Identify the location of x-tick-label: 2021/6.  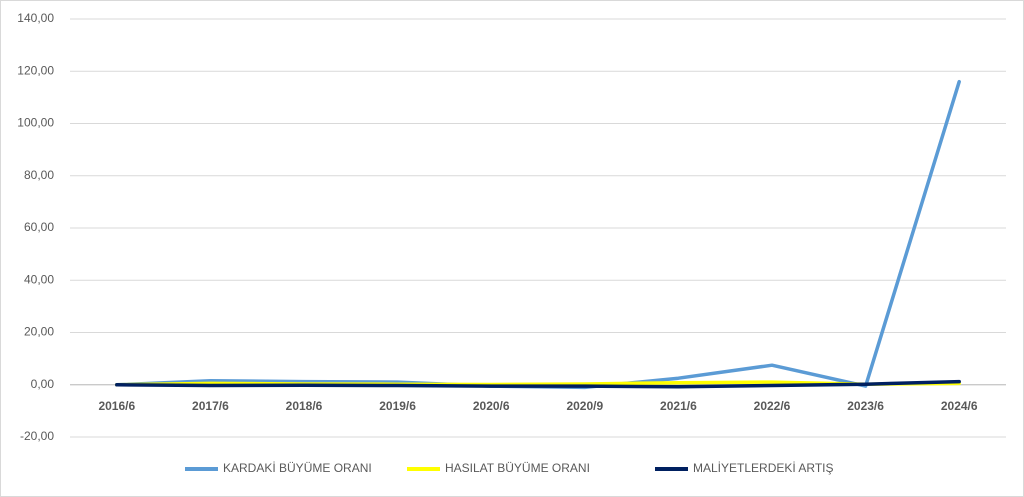
(678, 406).